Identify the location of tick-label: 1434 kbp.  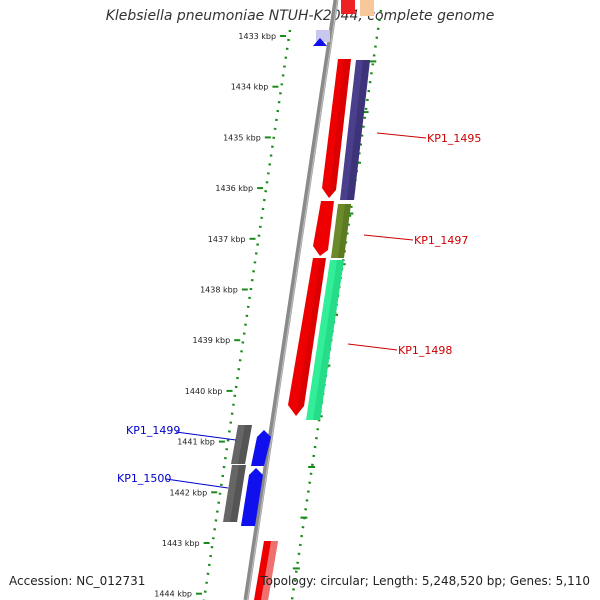
(250, 87).